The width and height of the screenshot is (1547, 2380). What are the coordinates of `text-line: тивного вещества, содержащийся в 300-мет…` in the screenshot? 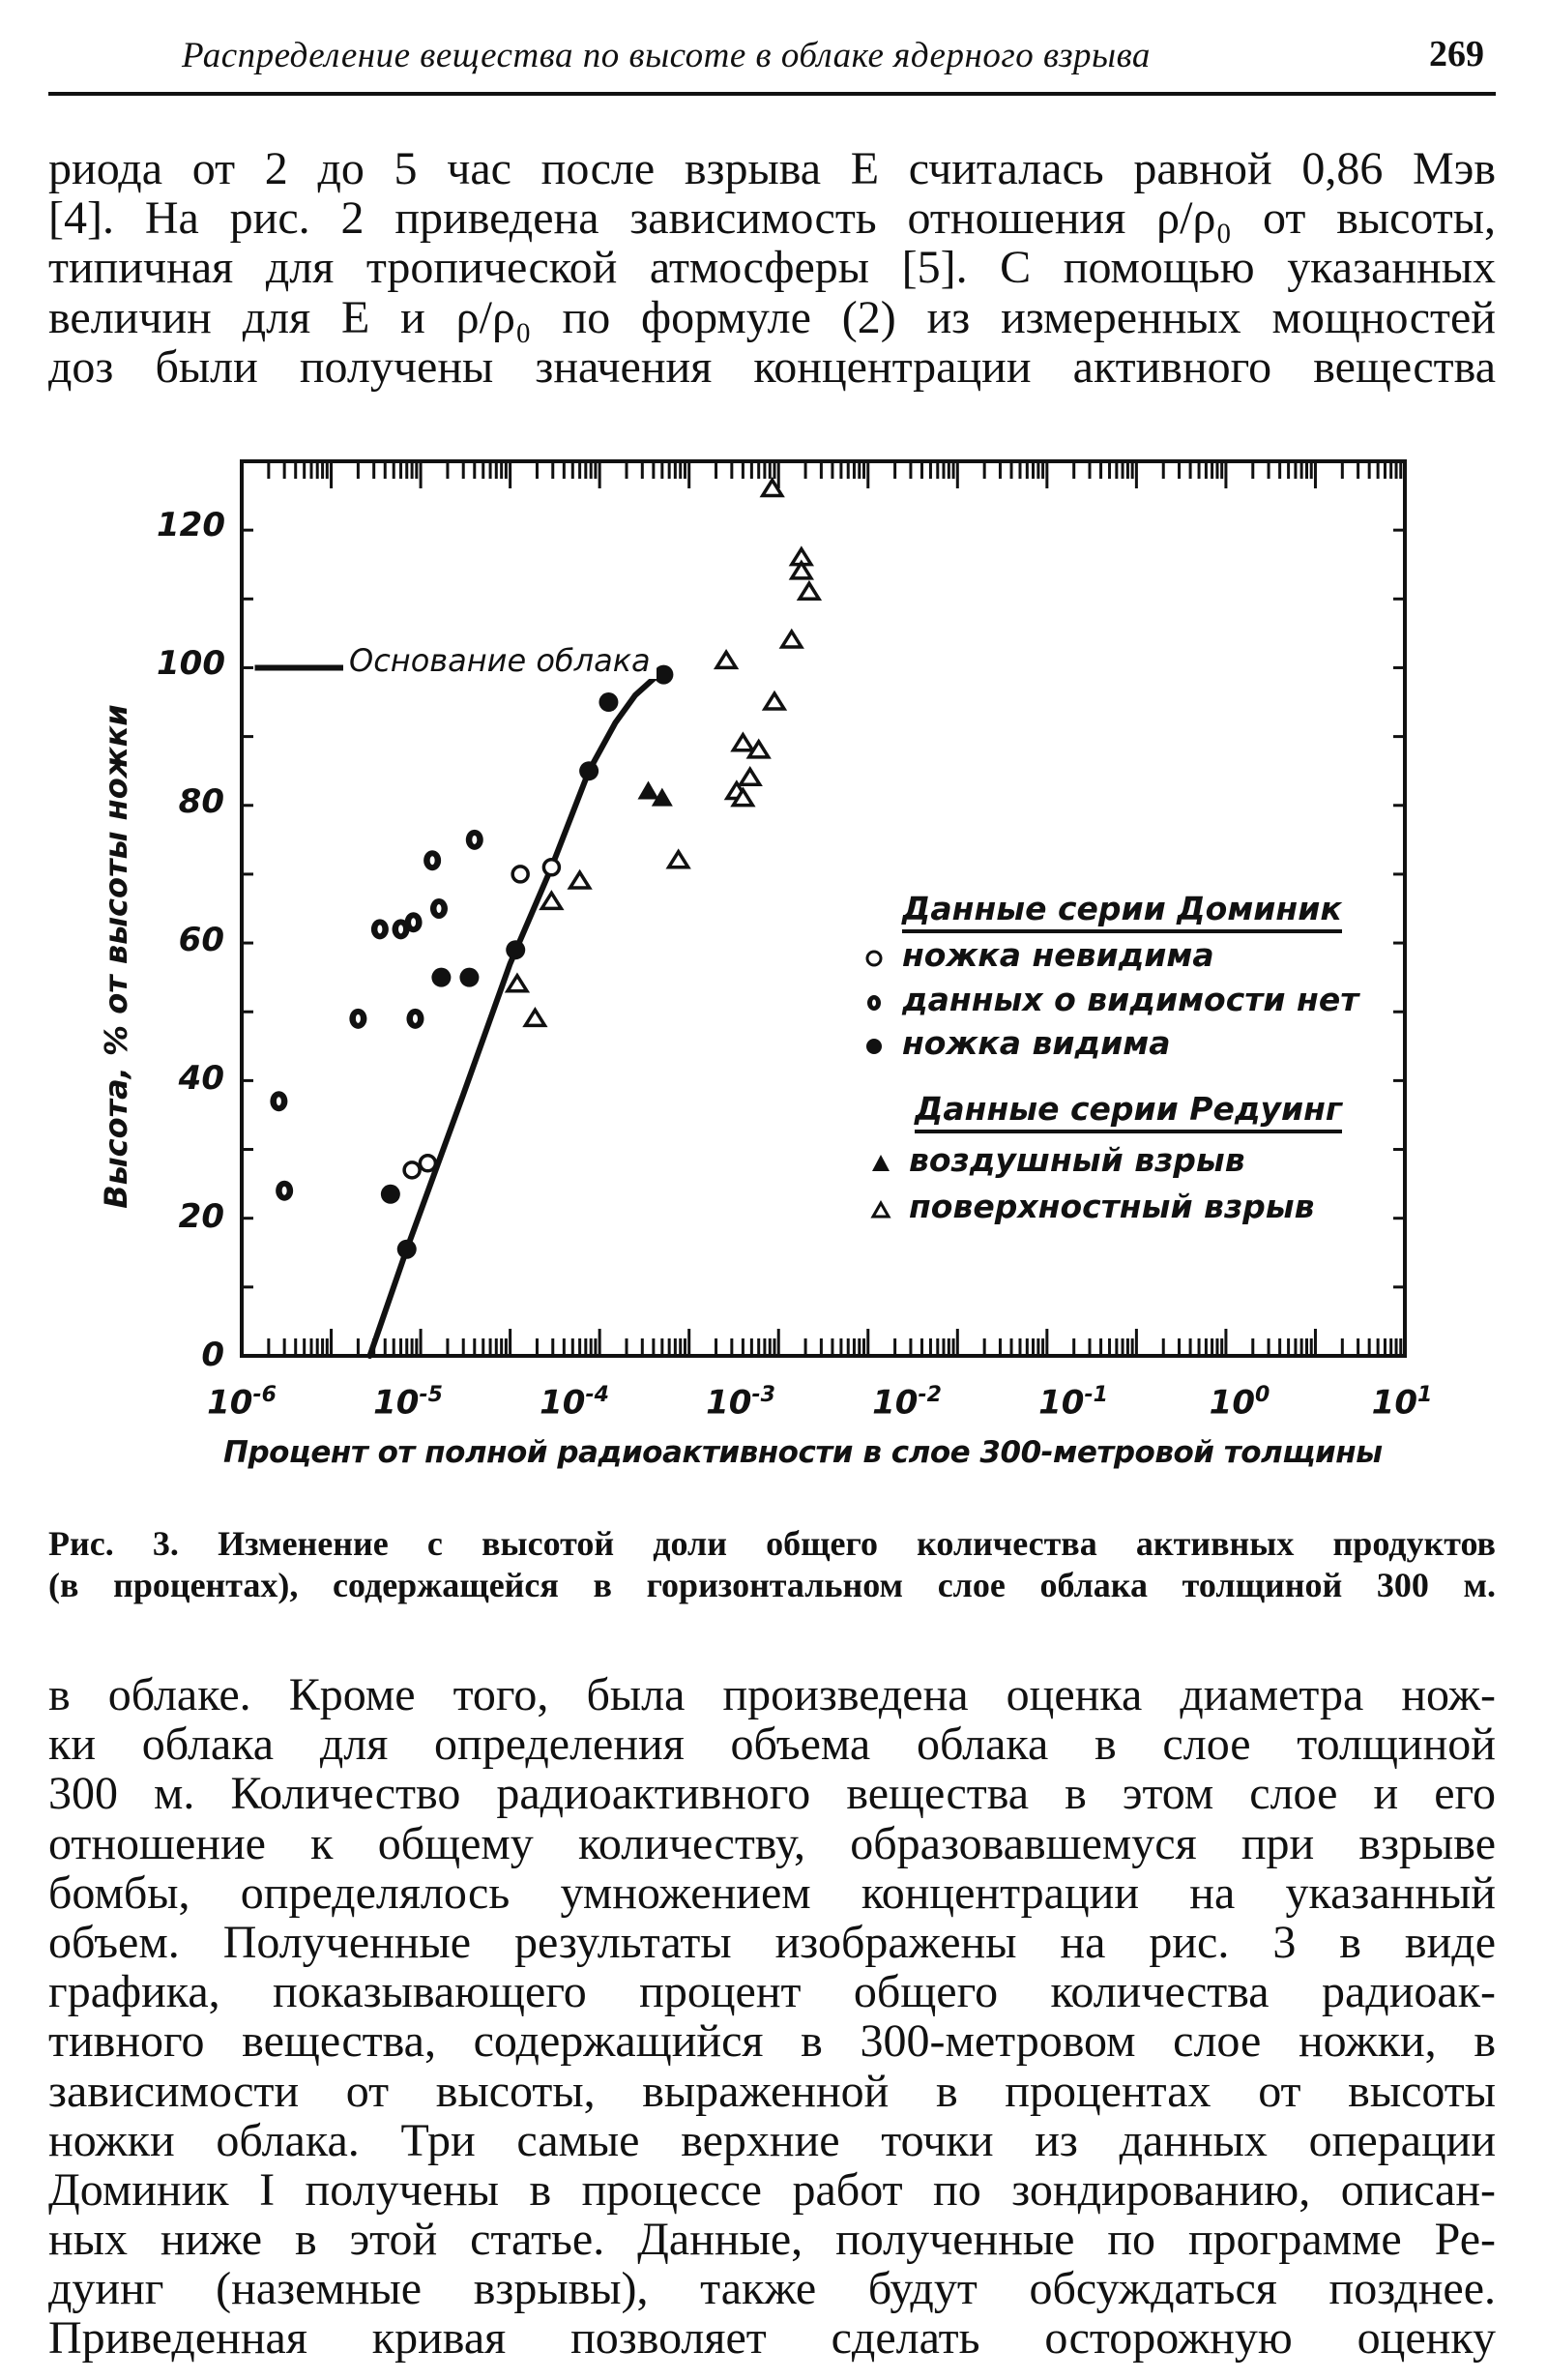 It's located at (772, 2041).